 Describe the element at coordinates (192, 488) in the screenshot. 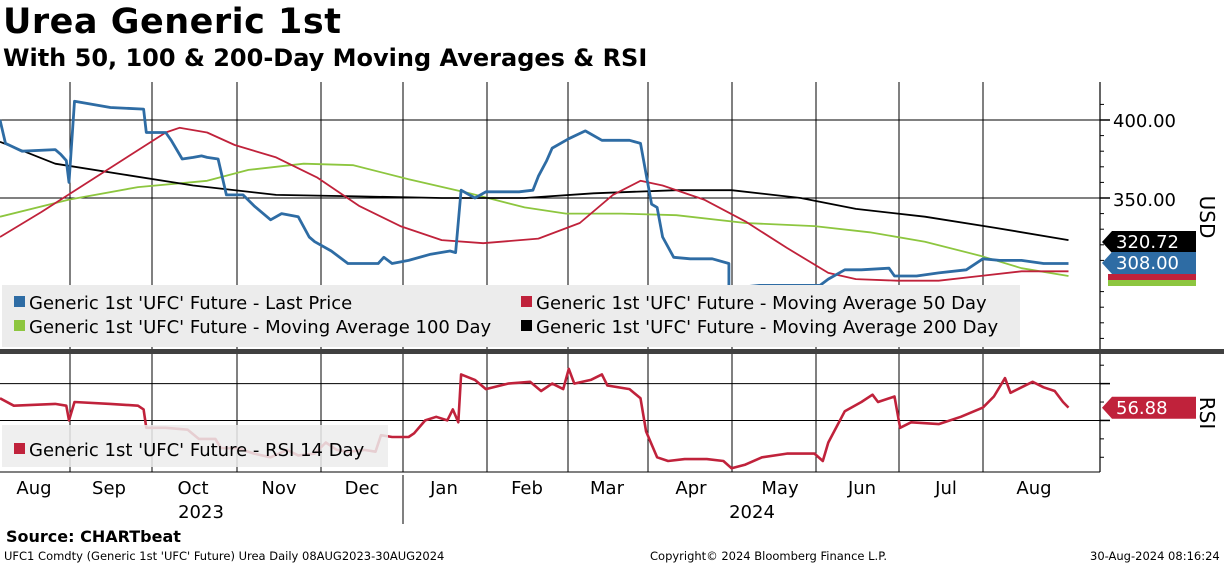

I see `month-label-oct: Oct` at that location.